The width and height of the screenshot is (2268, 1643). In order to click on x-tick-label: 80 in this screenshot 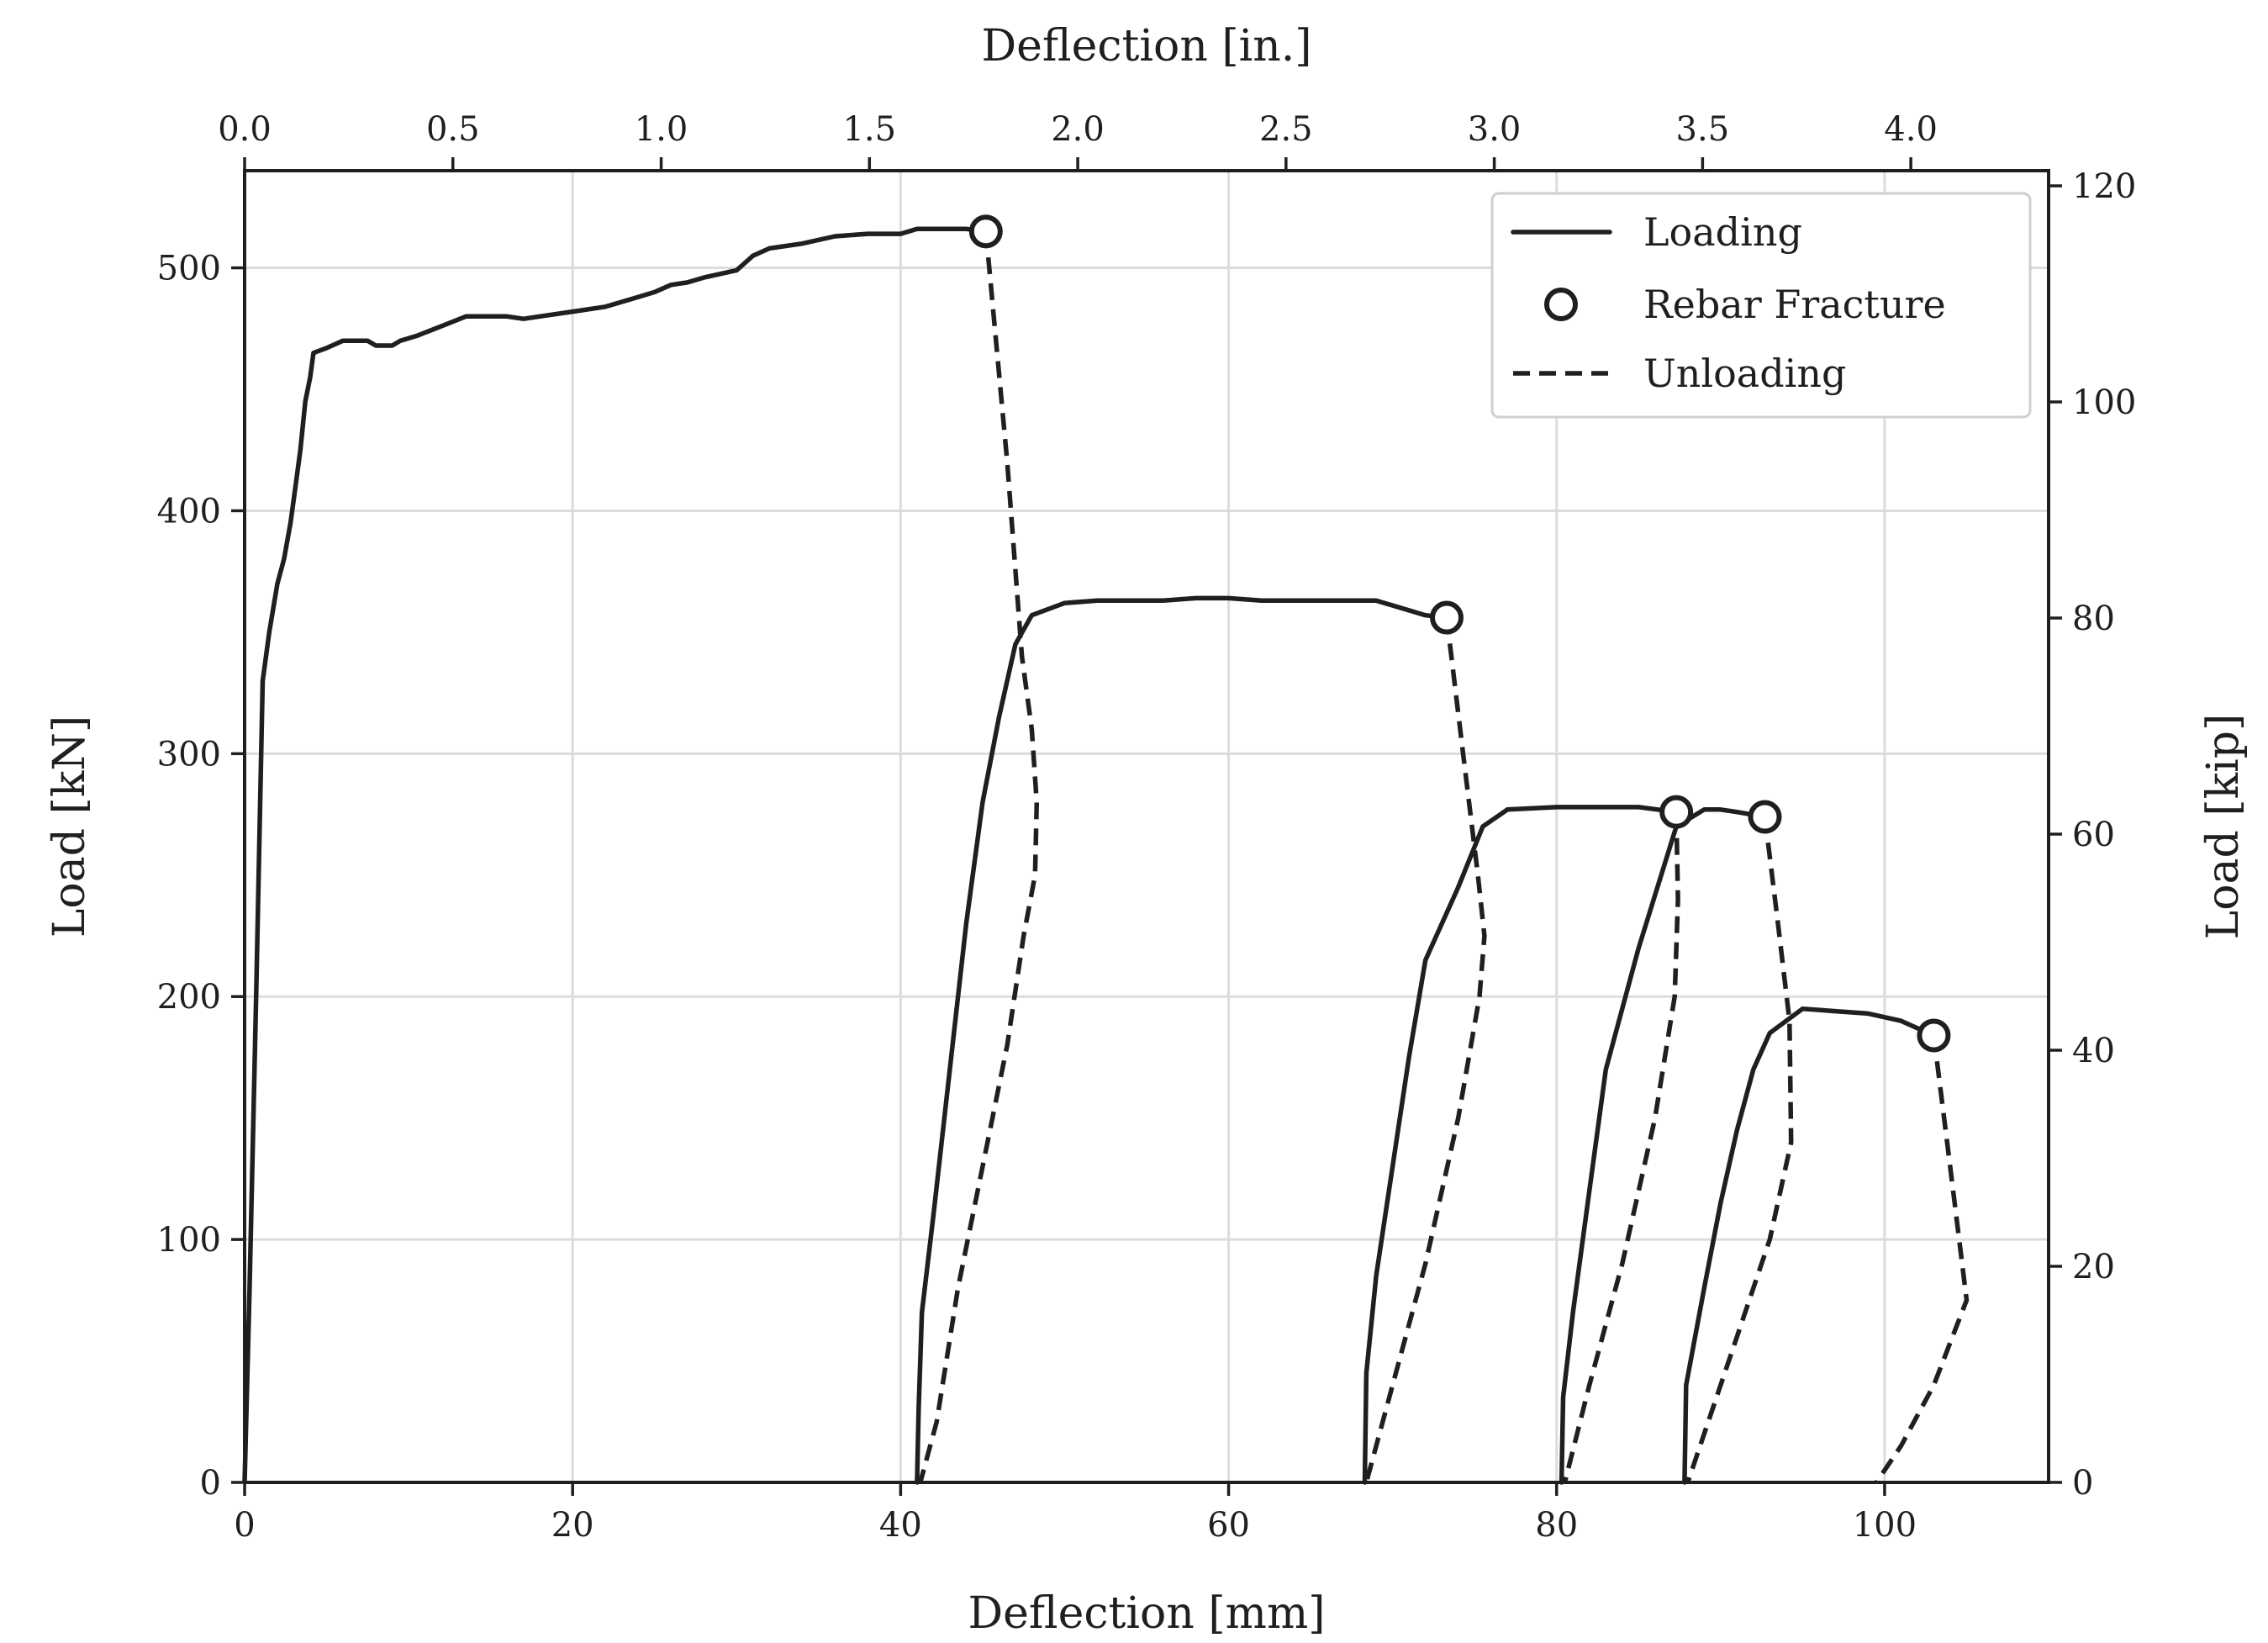, I will do `click(1556, 1526)`.